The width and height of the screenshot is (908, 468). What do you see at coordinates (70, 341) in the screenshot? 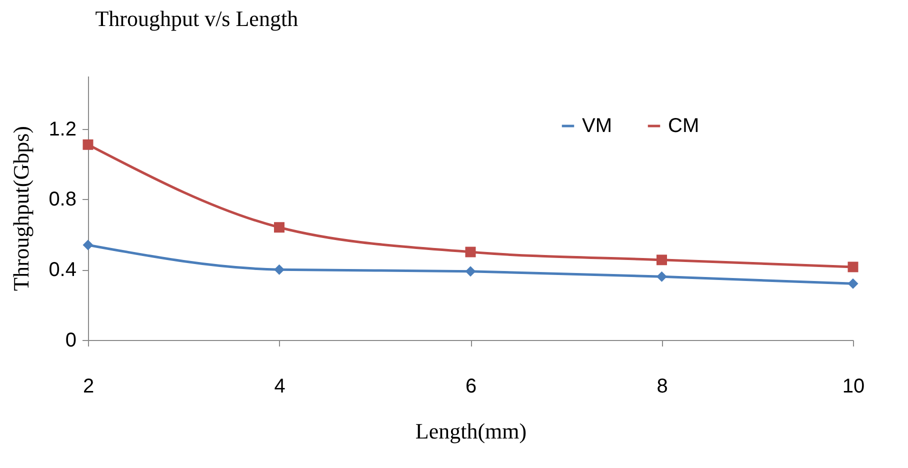
I see `y-tick-label: 0` at bounding box center [70, 341].